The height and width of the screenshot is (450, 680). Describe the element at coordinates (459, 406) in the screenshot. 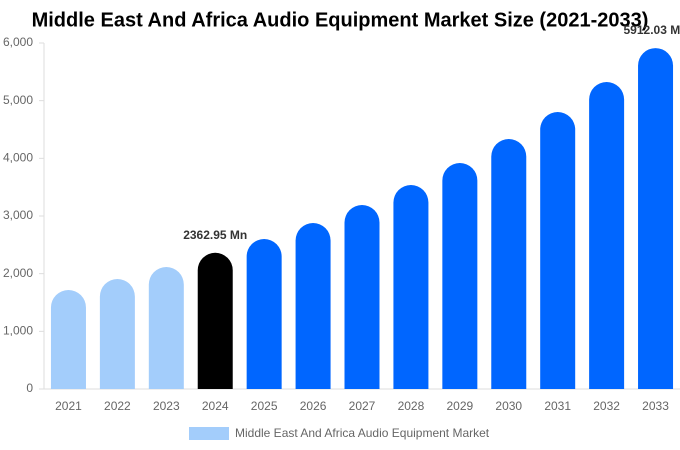

I see `x-tick-label: 2029` at that location.